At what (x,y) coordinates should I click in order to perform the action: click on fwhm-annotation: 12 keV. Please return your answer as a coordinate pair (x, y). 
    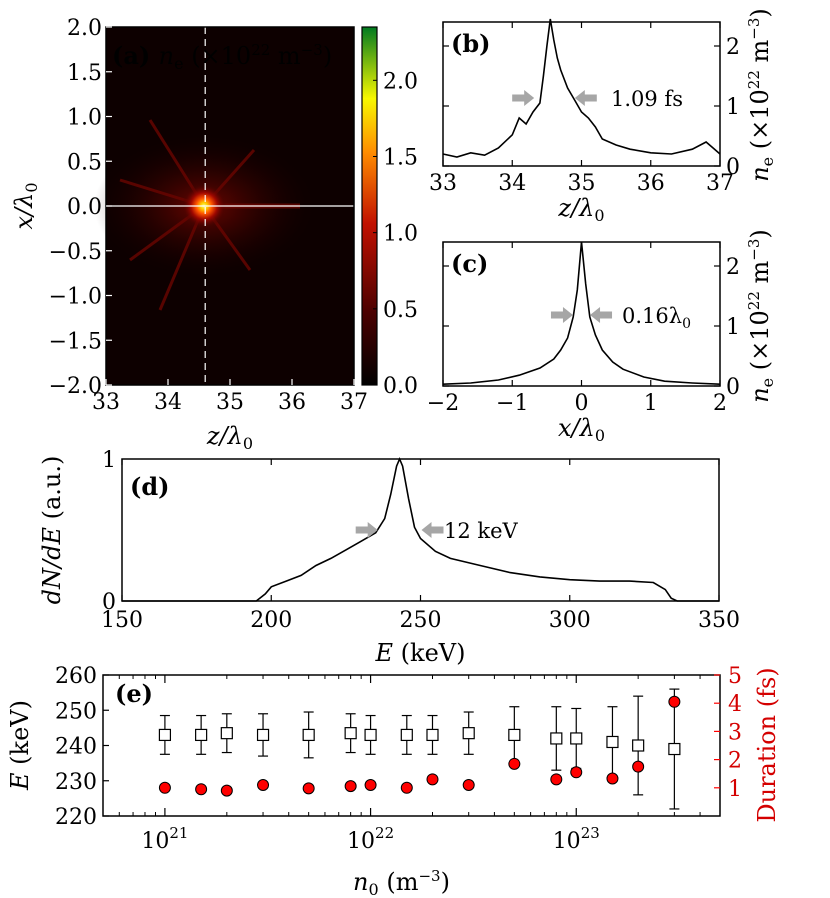
    Looking at the image, I should click on (481, 531).